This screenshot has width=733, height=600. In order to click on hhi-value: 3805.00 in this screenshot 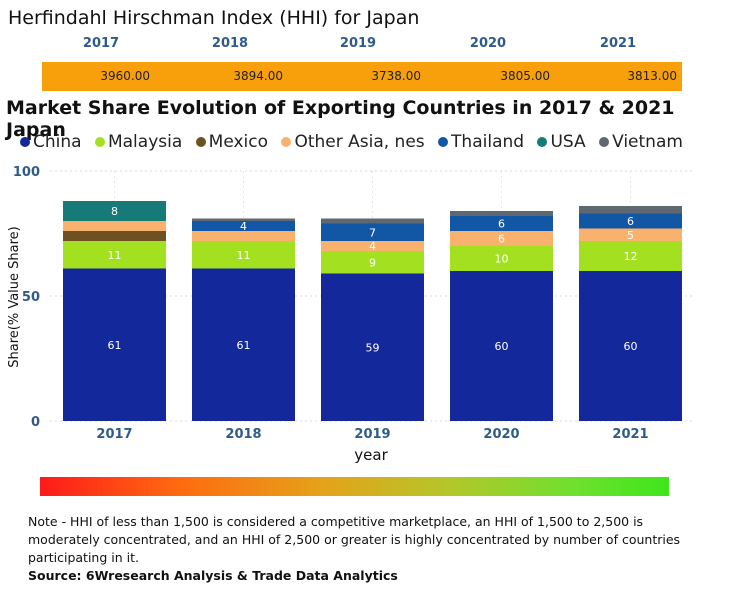, I will do `click(525, 76)`.